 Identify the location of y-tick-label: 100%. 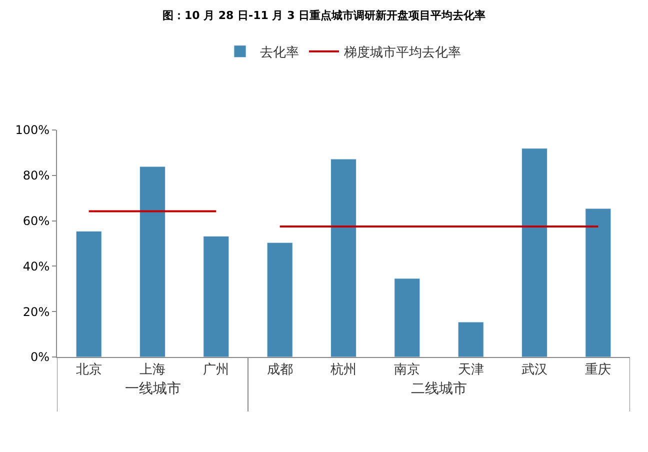
(32, 130).